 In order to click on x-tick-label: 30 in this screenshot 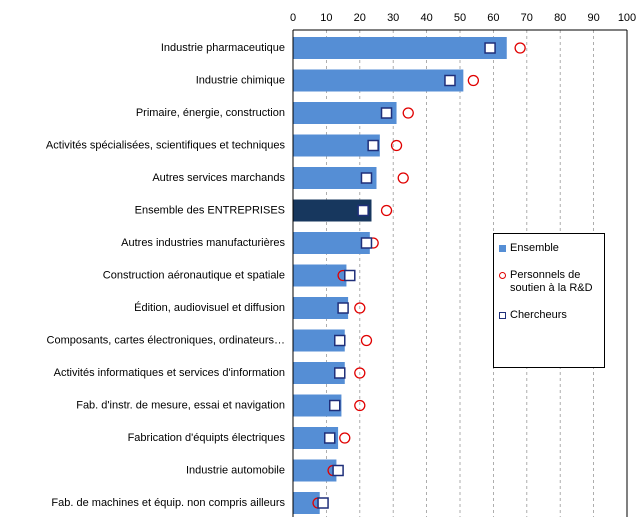, I will do `click(393, 18)`.